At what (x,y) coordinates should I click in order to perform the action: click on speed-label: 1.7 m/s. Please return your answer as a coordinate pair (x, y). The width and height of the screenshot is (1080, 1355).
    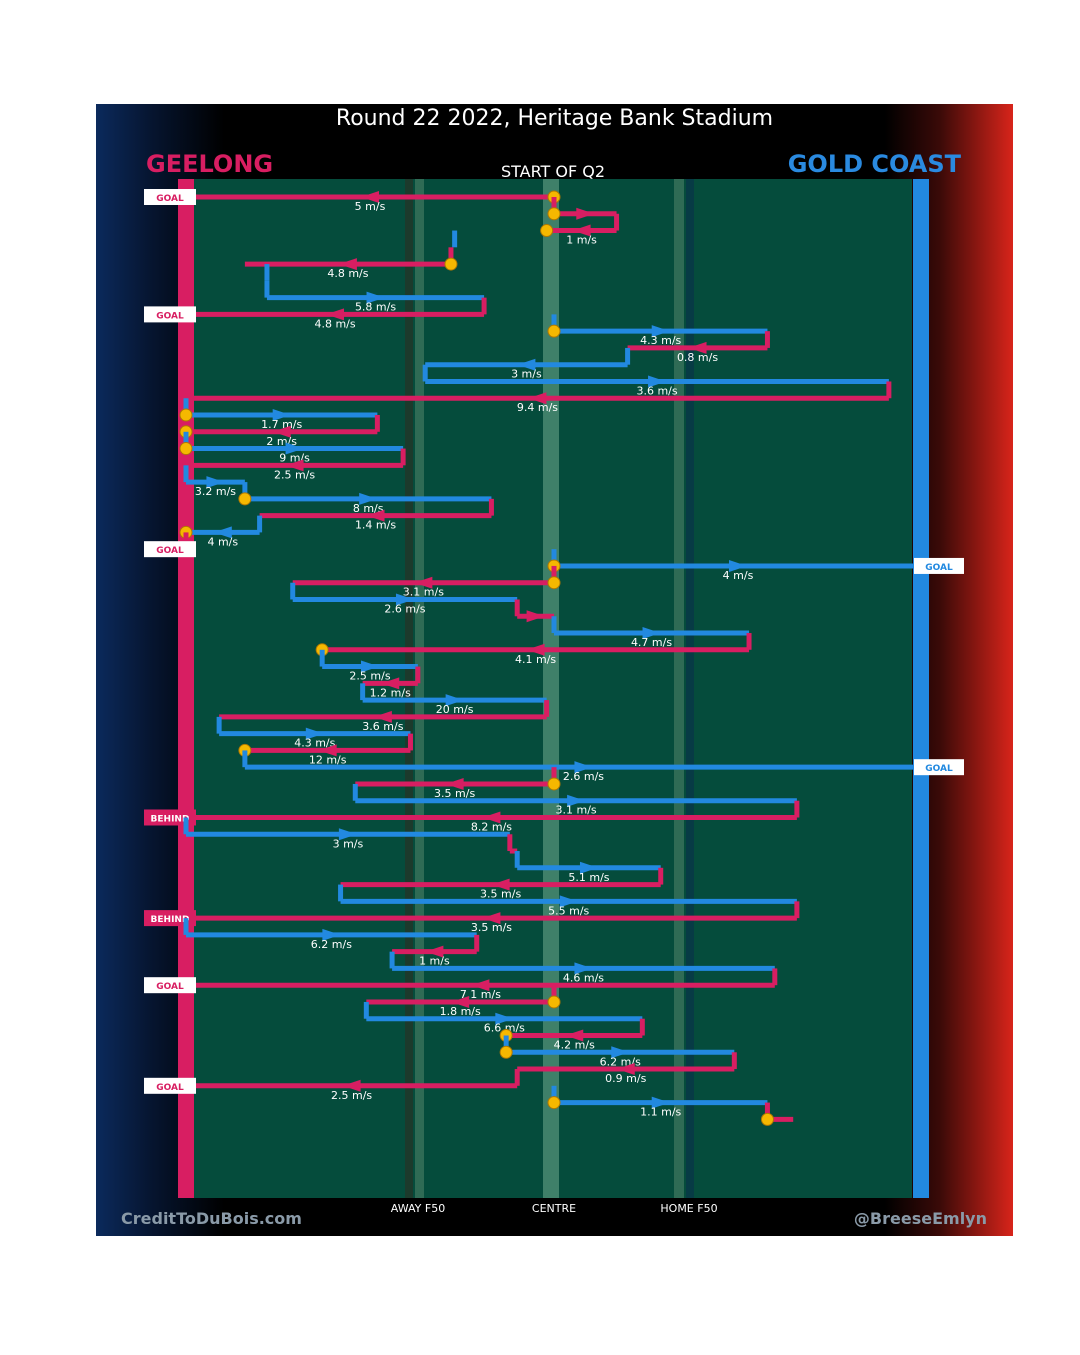
    Looking at the image, I should click on (281, 424).